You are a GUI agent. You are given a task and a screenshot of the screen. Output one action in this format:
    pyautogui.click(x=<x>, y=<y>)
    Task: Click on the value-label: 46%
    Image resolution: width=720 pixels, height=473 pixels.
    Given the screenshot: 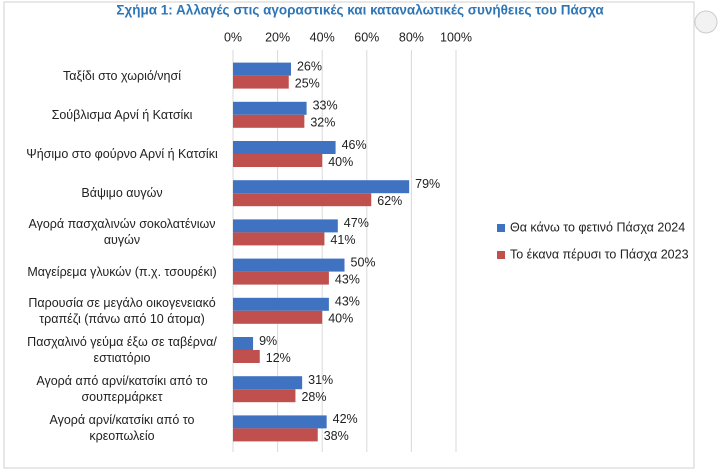 What is the action you would take?
    pyautogui.click(x=354, y=145)
    